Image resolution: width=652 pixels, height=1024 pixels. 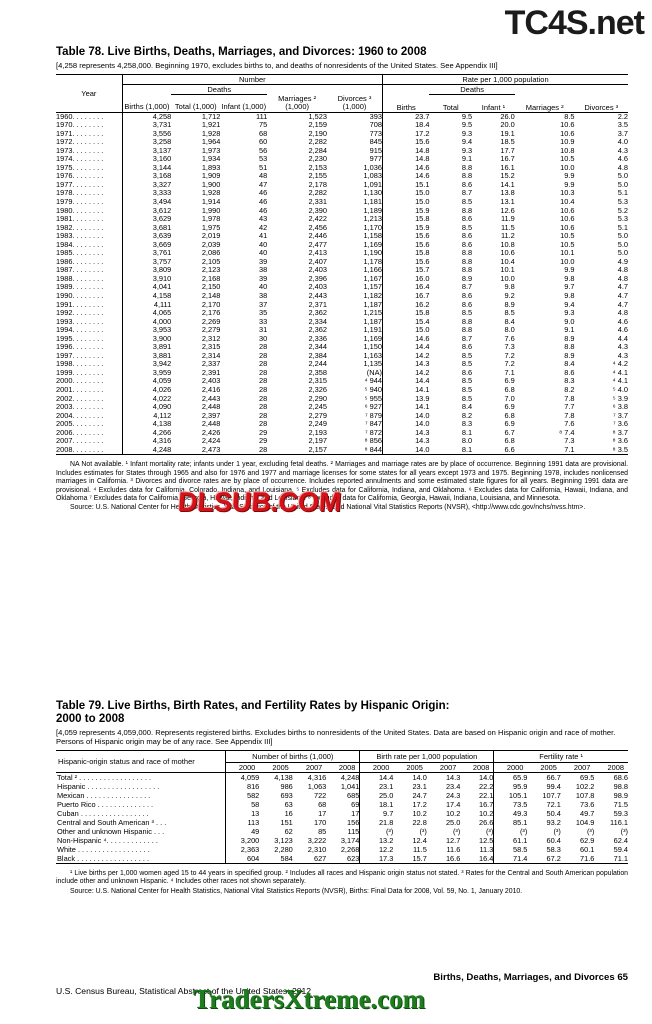 I want to click on cell-value: 11.5, so click(x=419, y=849).